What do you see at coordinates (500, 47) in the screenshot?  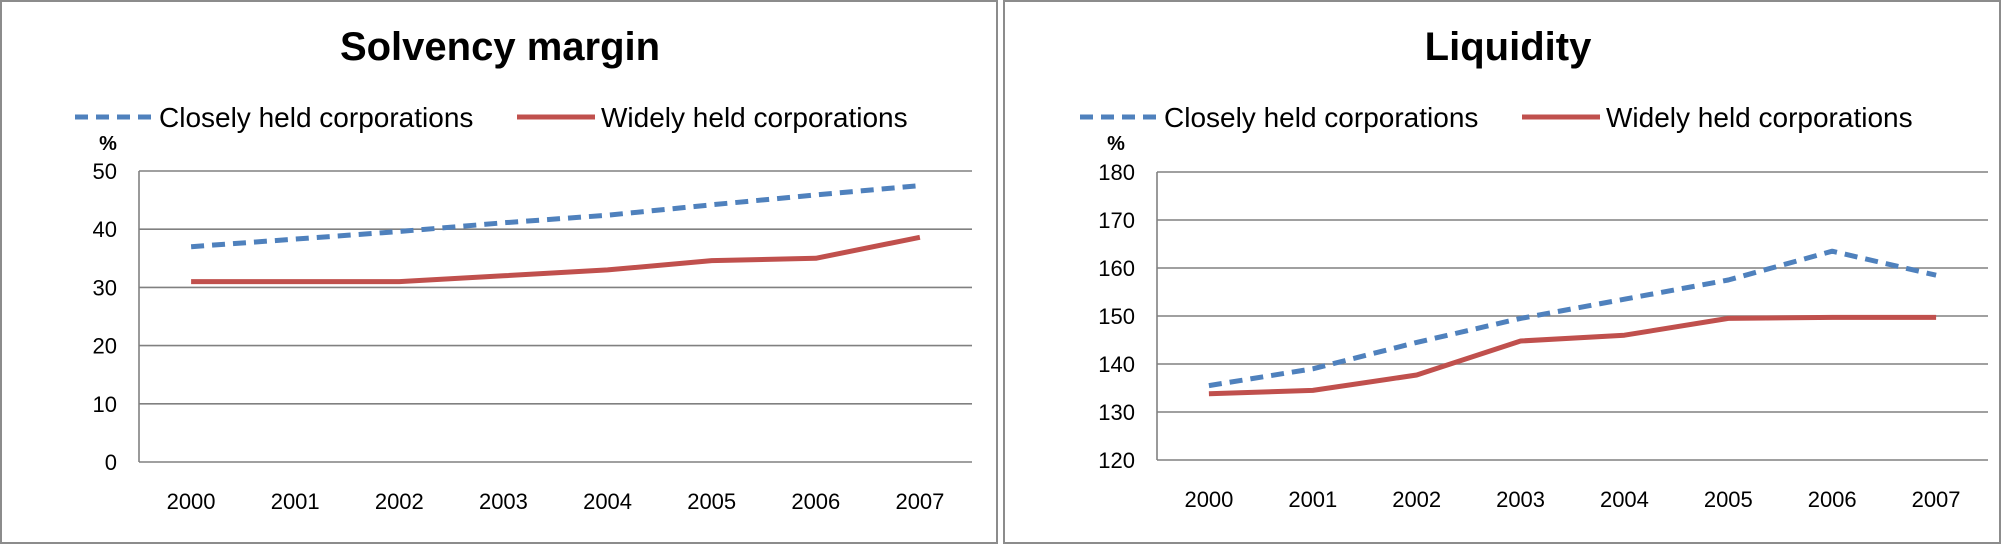 I see `chart-title: Solvency margin` at bounding box center [500, 47].